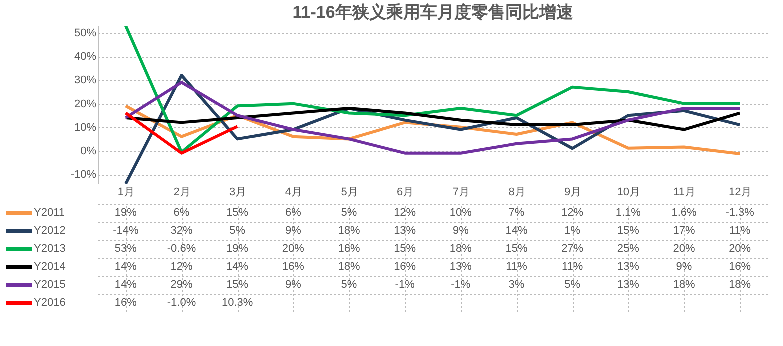 This screenshot has width=783, height=346. I want to click on x-tick-label: 9月, so click(573, 192).